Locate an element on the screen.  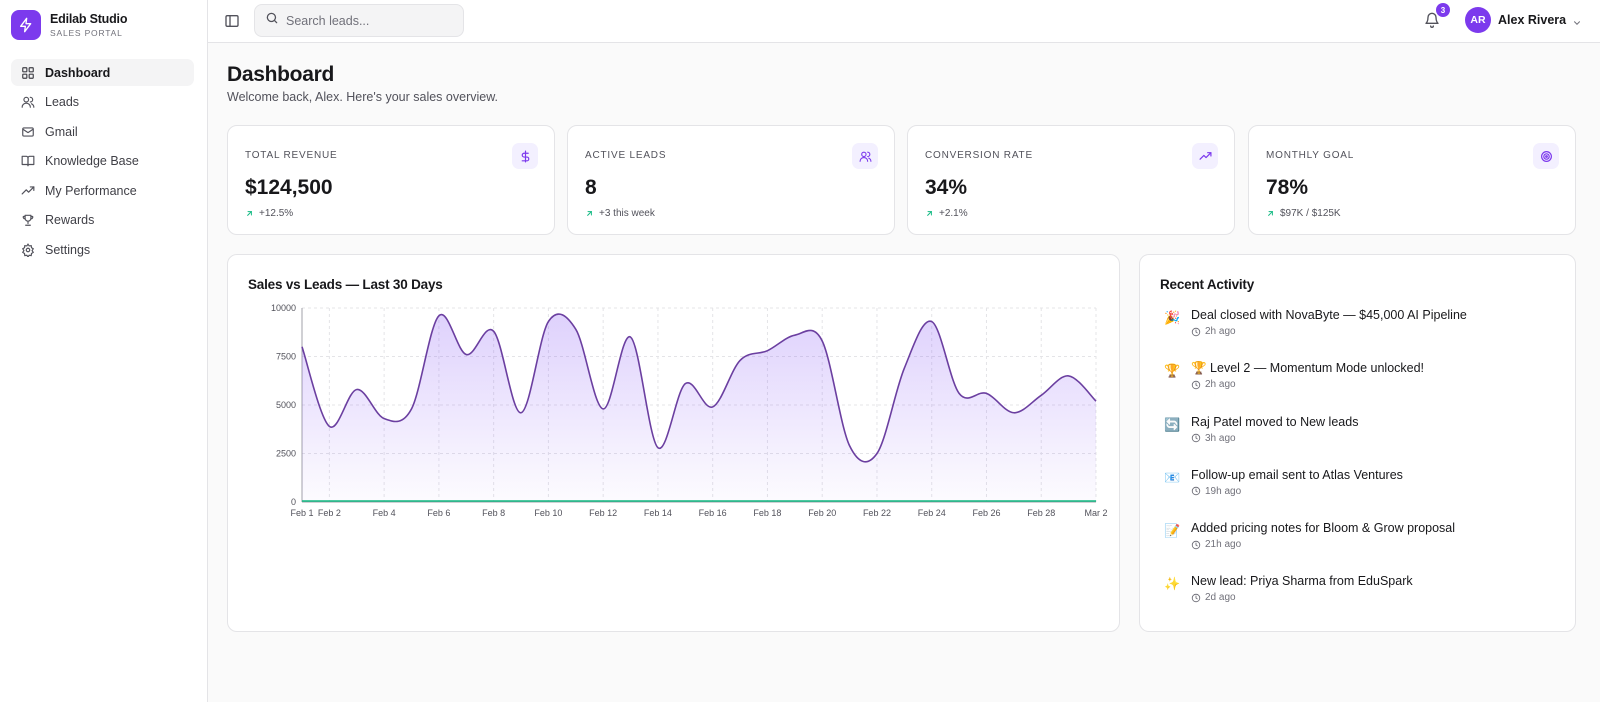
sidebar-item-label: Rewards is located at coordinates (70, 220).